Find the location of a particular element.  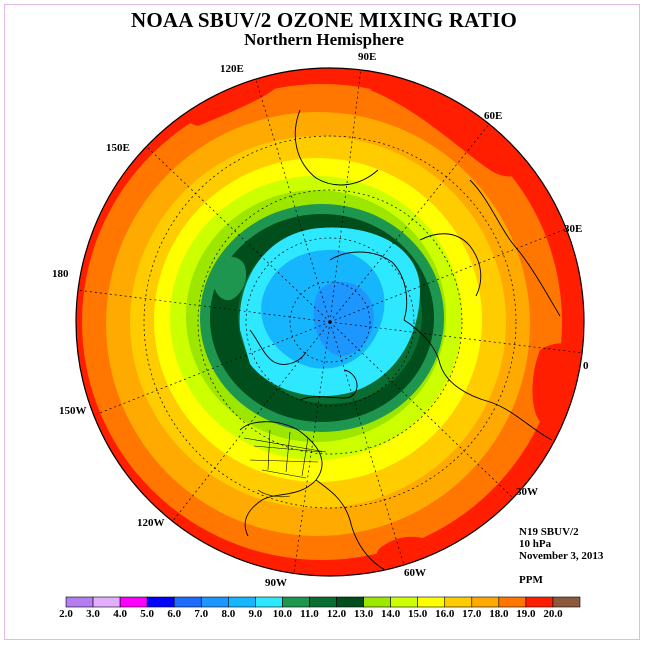

colorbar is located at coordinates (323, 602).